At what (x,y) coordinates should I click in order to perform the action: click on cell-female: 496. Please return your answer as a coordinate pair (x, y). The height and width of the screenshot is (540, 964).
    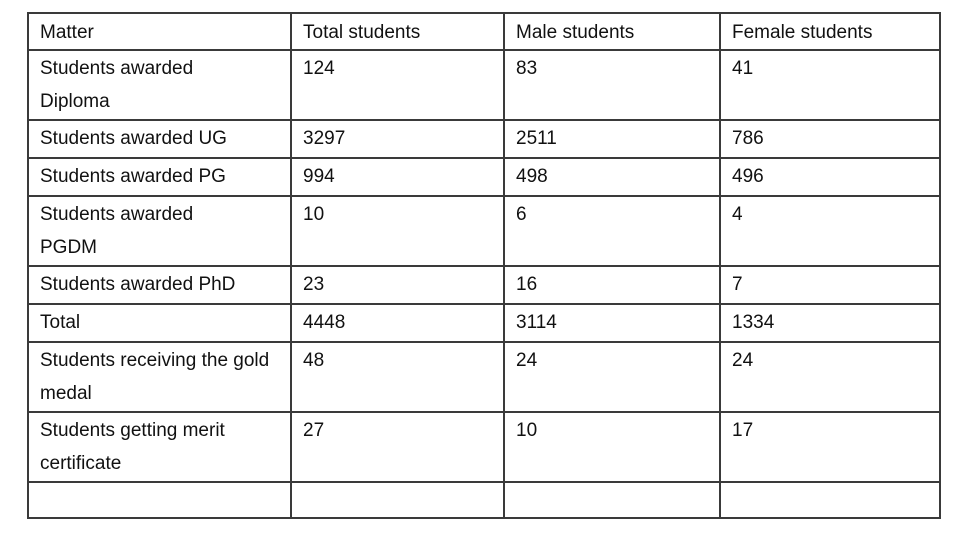
    Looking at the image, I should click on (830, 177).